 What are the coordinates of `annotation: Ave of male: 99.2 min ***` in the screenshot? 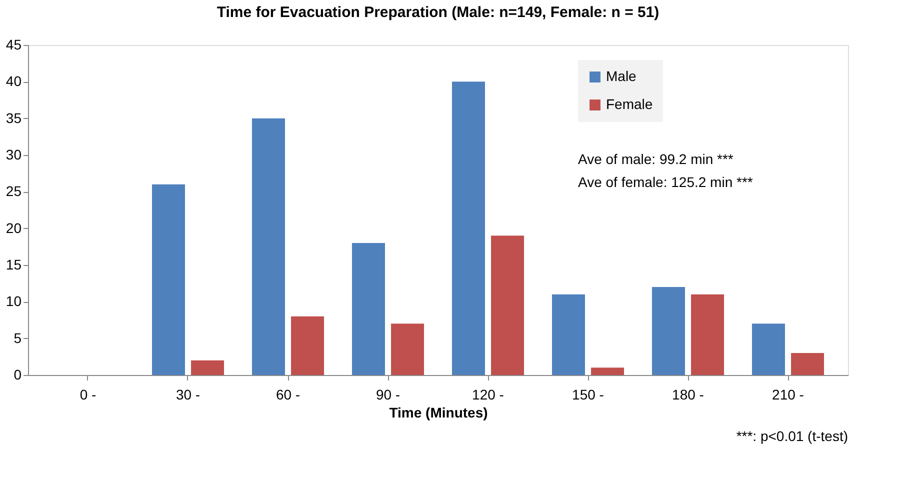 It's located at (656, 159).